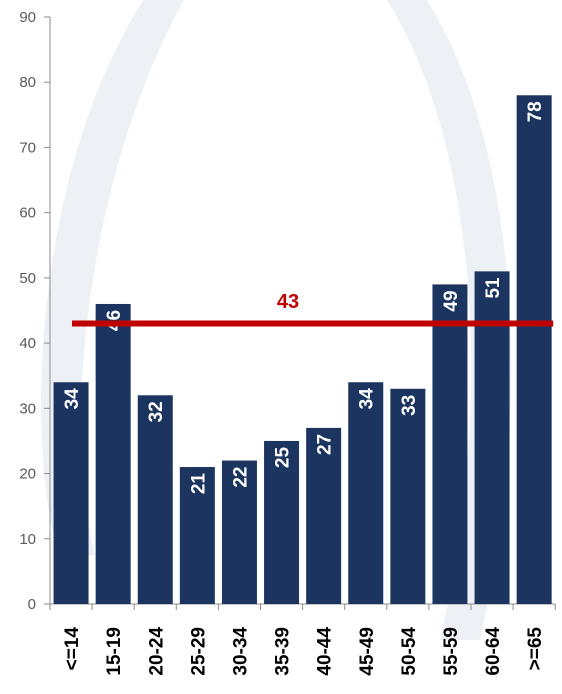  What do you see at coordinates (27, 147) in the screenshot?
I see `y-tick-label: 70` at bounding box center [27, 147].